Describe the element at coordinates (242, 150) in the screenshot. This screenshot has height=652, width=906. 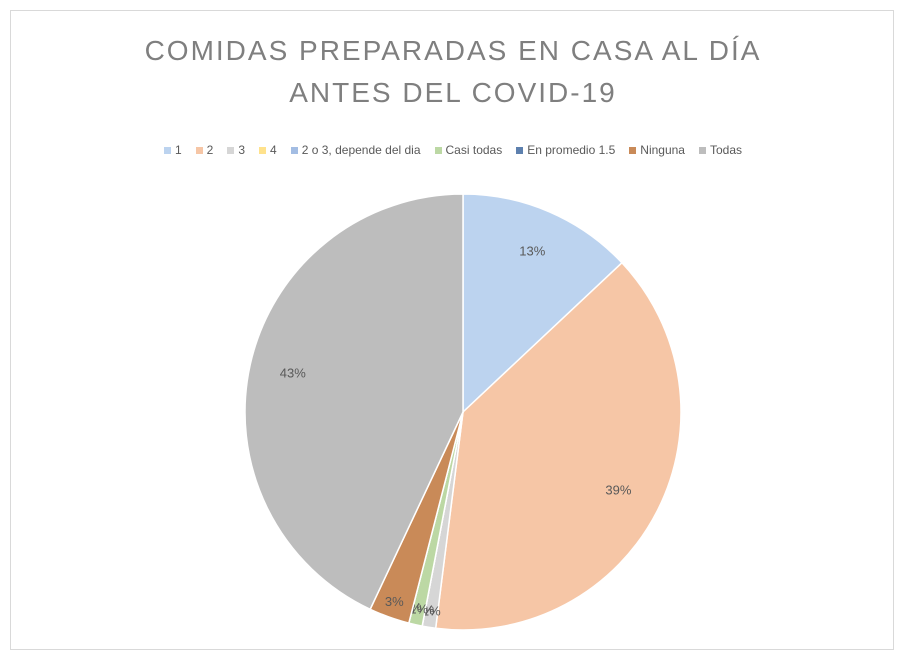
I see `legend-label: 3` at that location.